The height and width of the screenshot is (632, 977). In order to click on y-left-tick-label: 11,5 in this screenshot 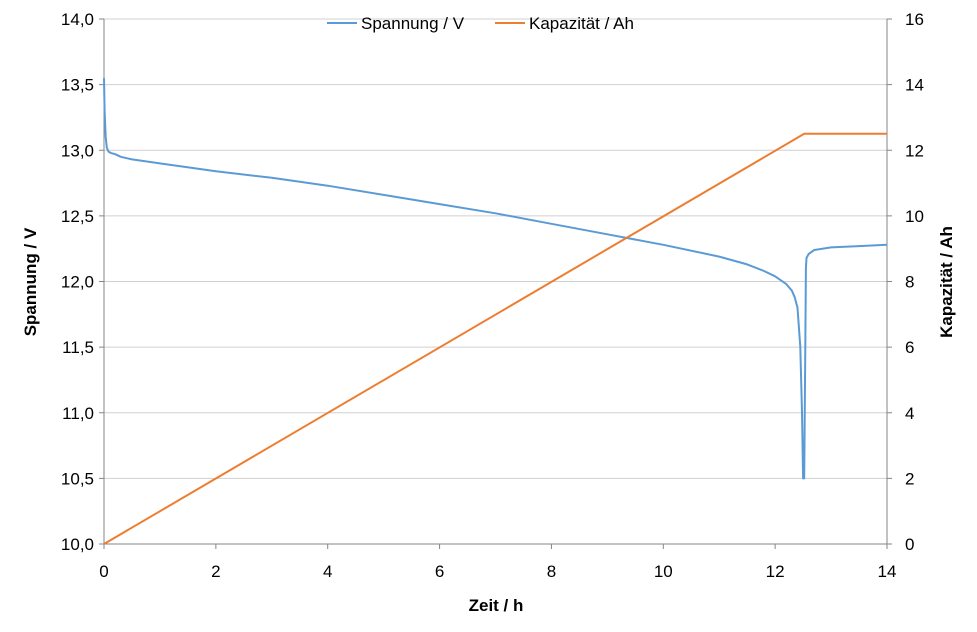, I will do `click(78, 347)`.